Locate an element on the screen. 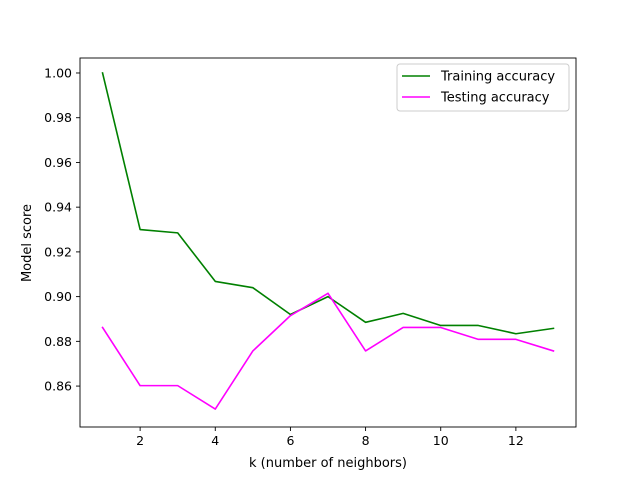  y-tick-label: 0.96 is located at coordinates (58, 162).